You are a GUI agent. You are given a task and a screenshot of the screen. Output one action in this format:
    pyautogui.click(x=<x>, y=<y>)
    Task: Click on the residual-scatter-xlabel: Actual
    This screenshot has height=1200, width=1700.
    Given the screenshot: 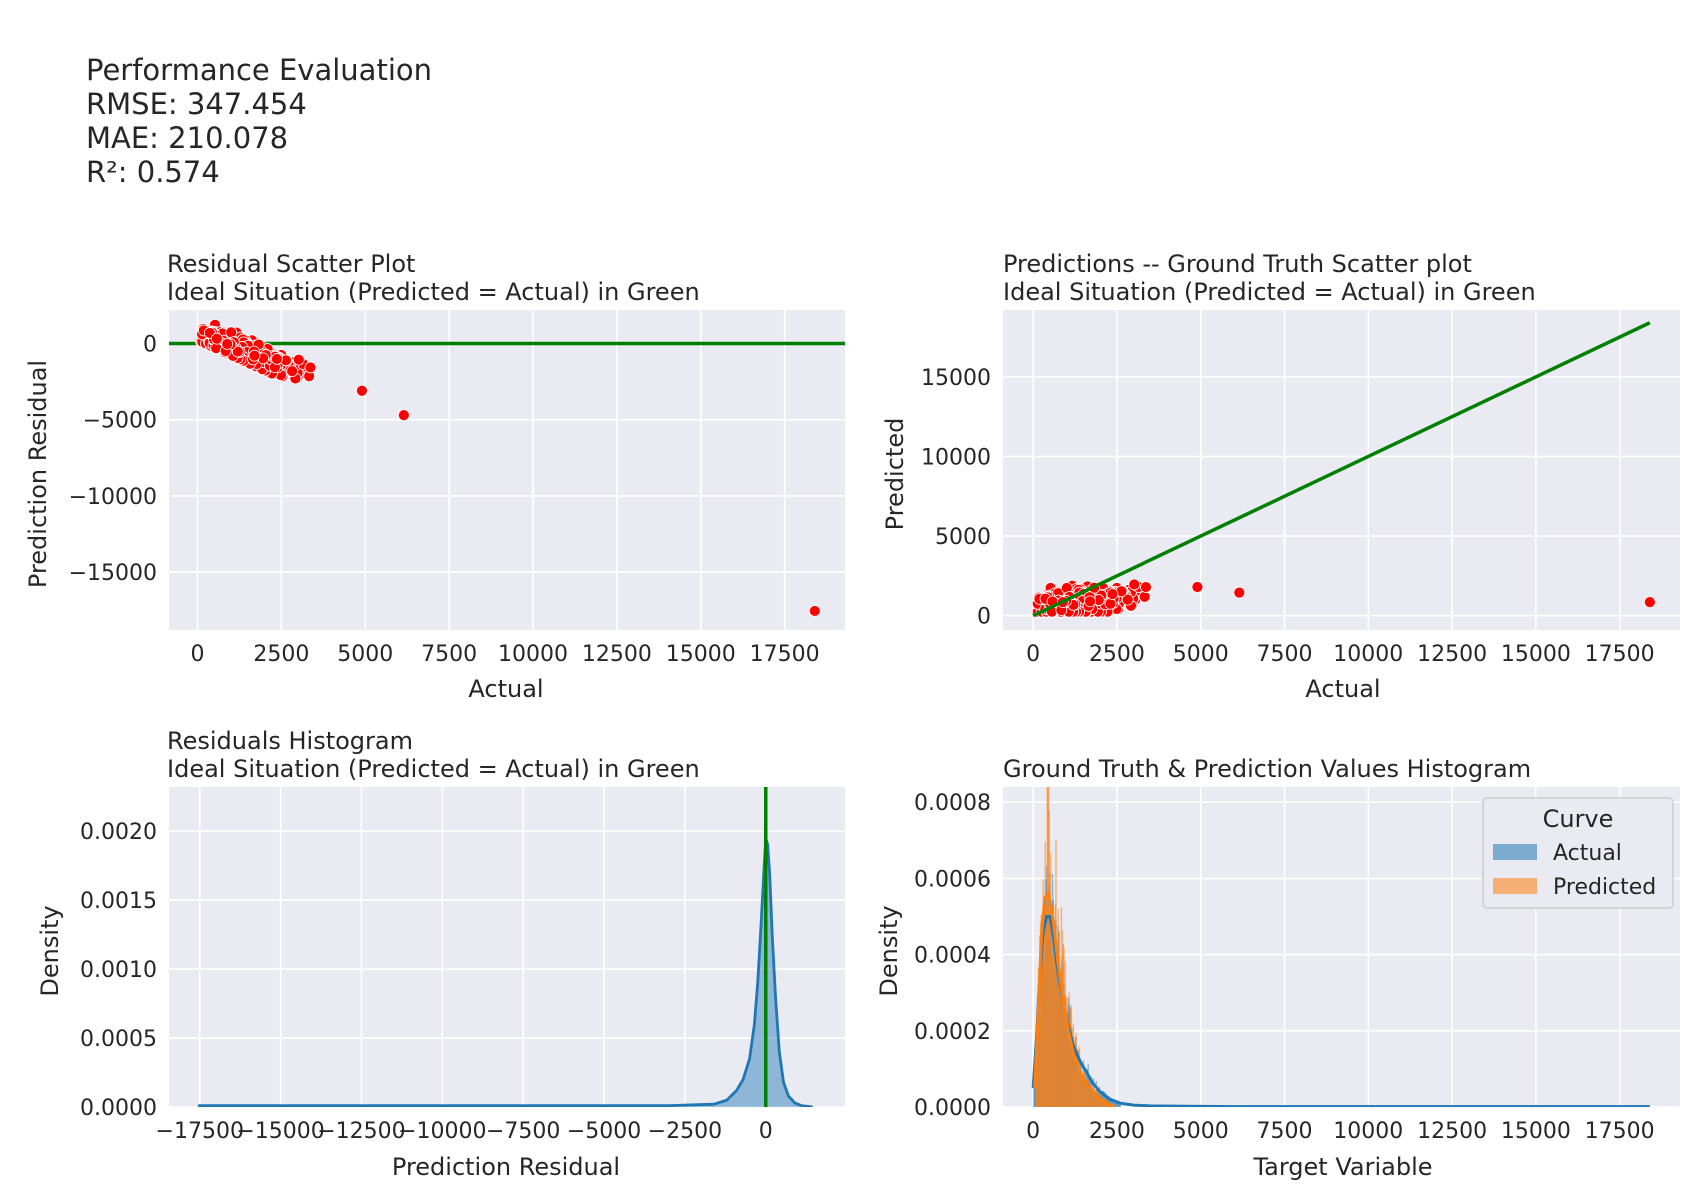 What is the action you would take?
    pyautogui.click(x=505, y=689)
    